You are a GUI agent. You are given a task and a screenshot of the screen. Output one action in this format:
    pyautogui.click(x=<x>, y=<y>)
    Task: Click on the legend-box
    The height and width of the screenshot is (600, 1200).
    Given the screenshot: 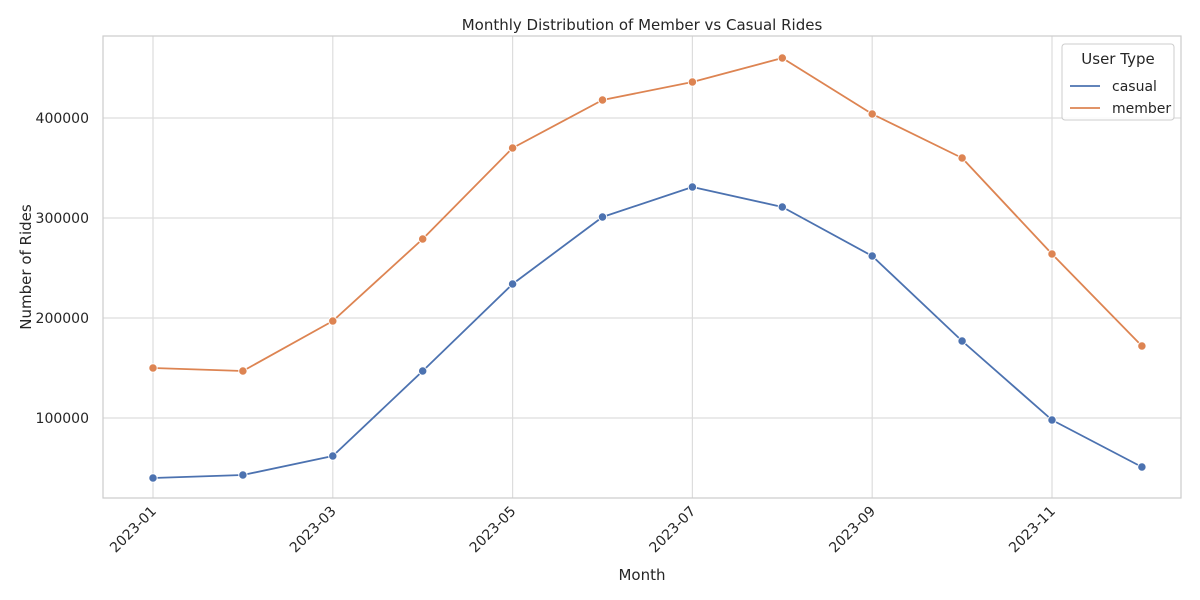 What is the action you would take?
    pyautogui.click(x=1118, y=82)
    